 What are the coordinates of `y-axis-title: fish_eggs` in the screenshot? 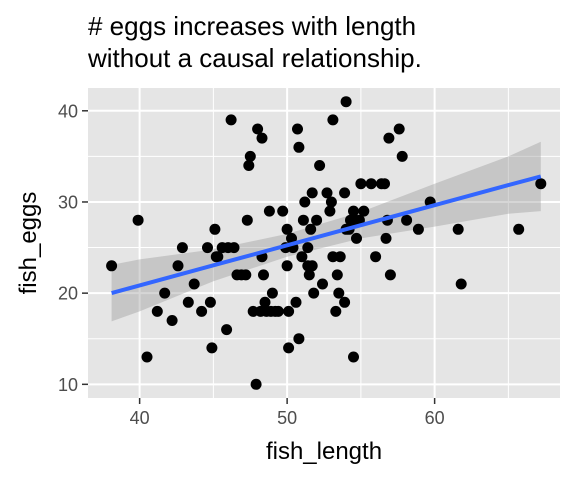 It's located at (28, 243).